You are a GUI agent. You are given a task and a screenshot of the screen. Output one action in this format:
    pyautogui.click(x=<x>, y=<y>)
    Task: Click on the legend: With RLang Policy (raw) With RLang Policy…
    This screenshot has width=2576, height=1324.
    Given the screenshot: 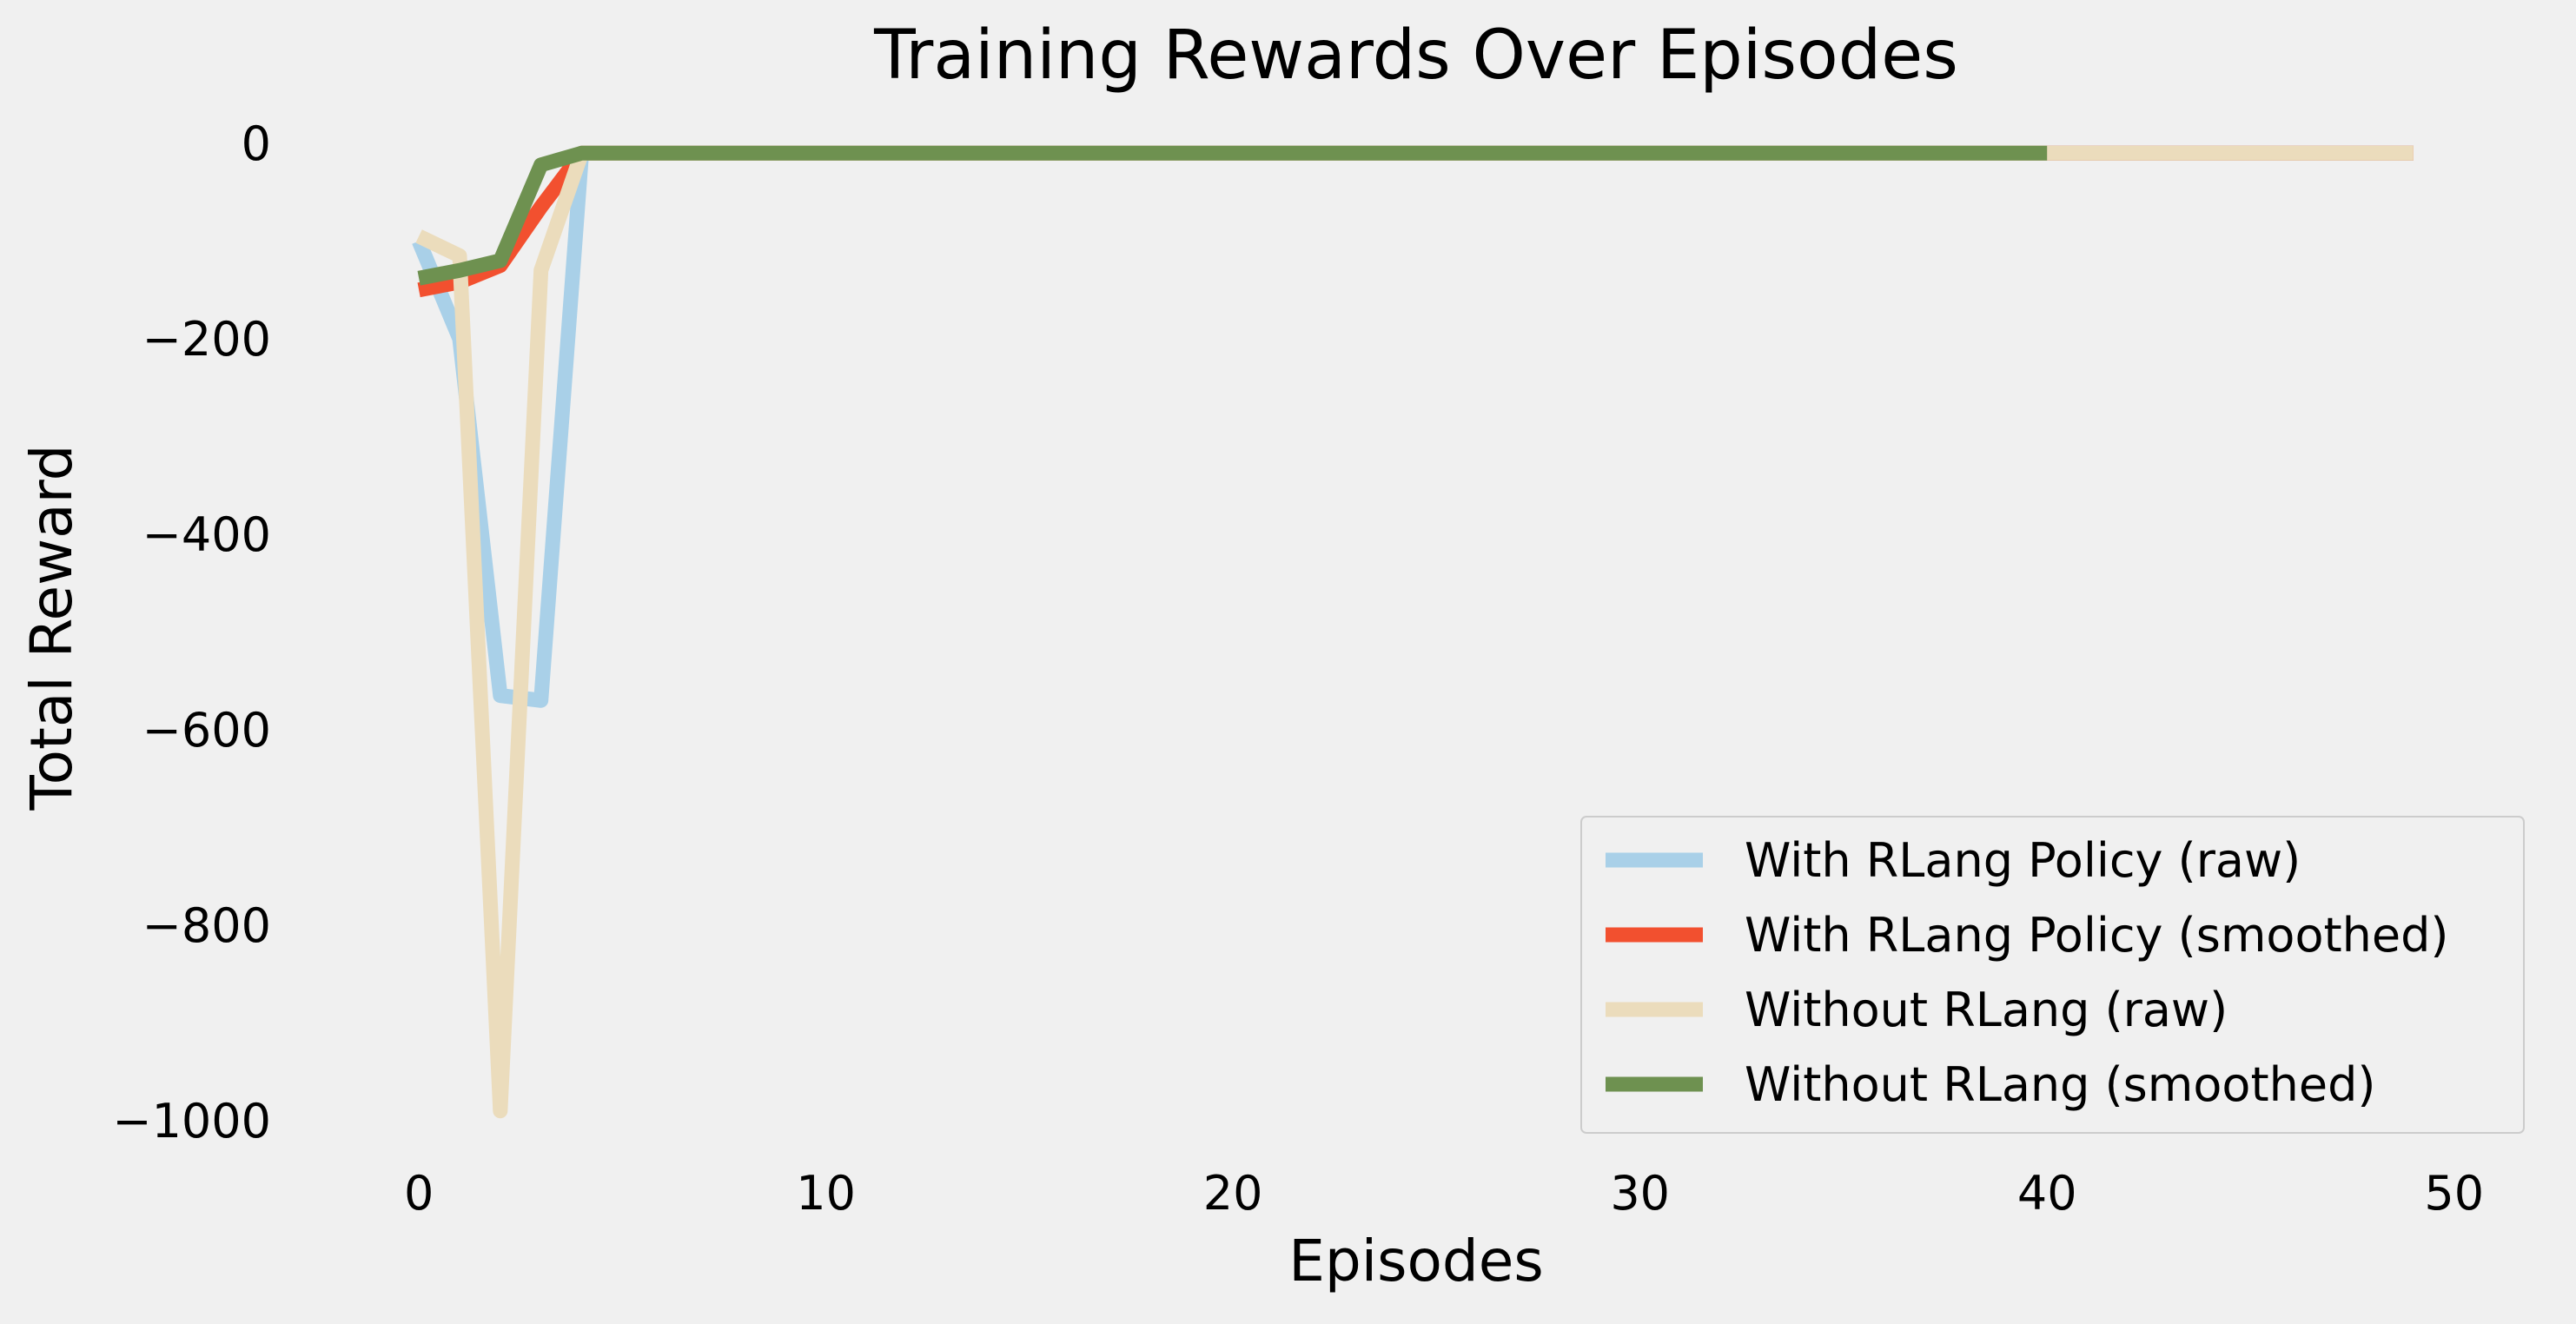 What is the action you would take?
    pyautogui.click(x=2052, y=975)
    